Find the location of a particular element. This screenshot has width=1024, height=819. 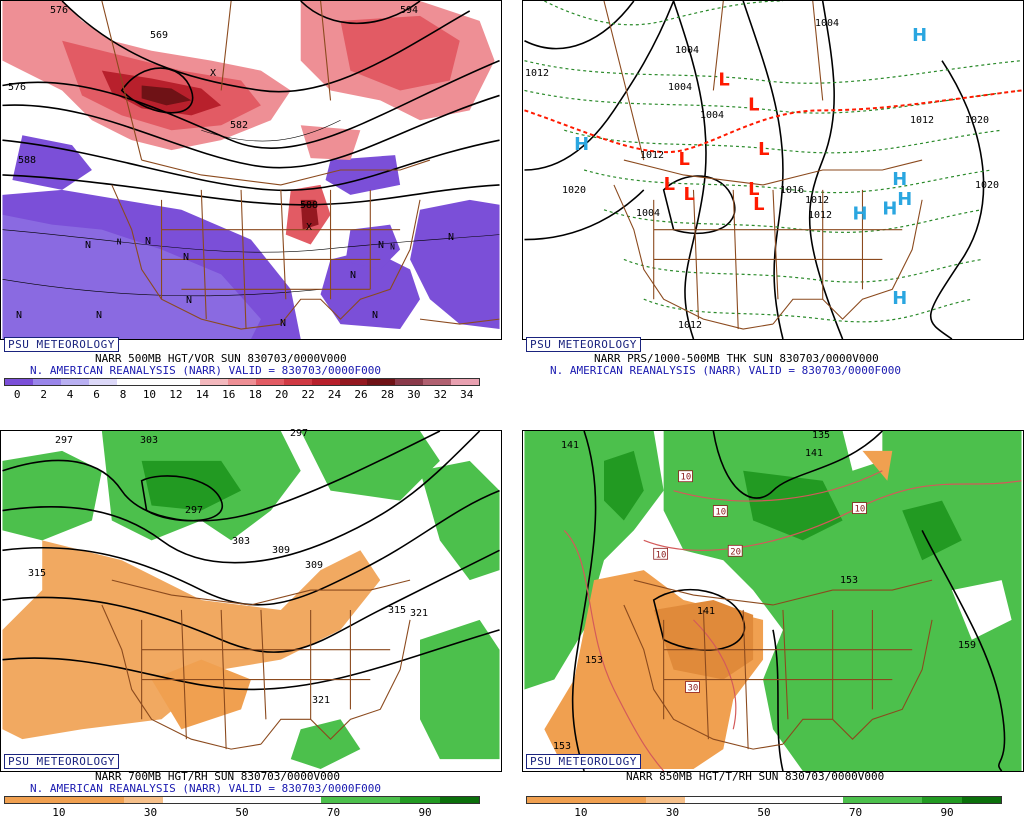

colorbar-tick-label: 24 is located at coordinates (334, 394).